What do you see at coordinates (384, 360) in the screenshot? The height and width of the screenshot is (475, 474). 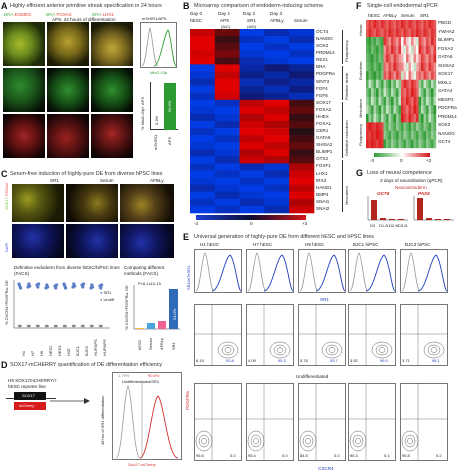 I see `panel-e-sr1-value: 96.0` at bounding box center [384, 360].